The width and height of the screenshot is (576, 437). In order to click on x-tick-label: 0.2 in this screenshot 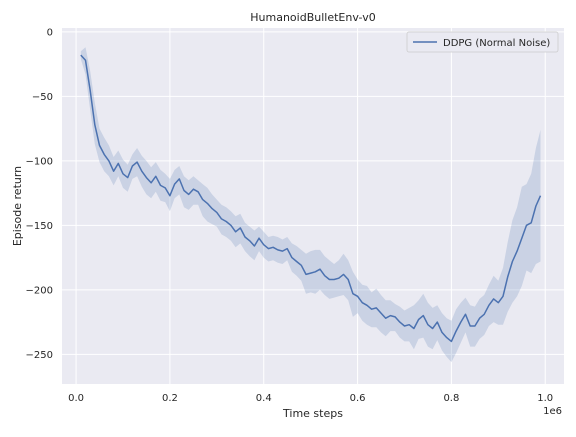, I will do `click(170, 398)`.